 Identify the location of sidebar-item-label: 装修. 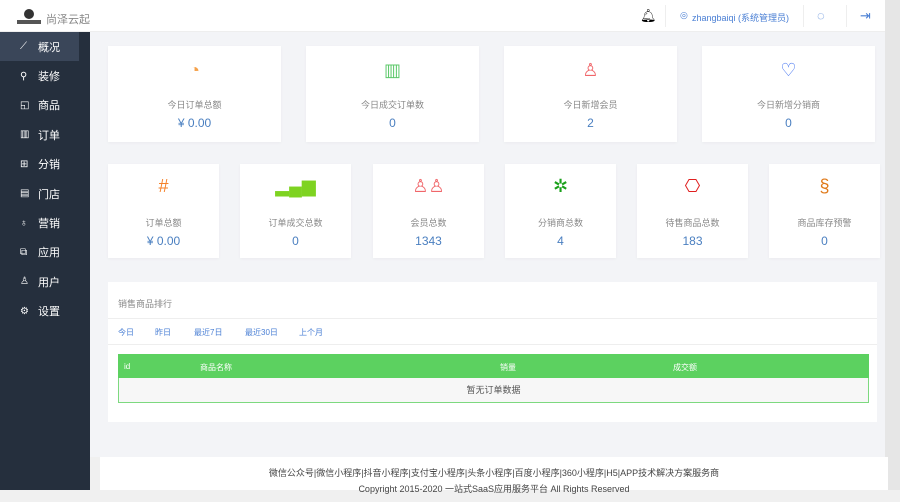
(49, 77).